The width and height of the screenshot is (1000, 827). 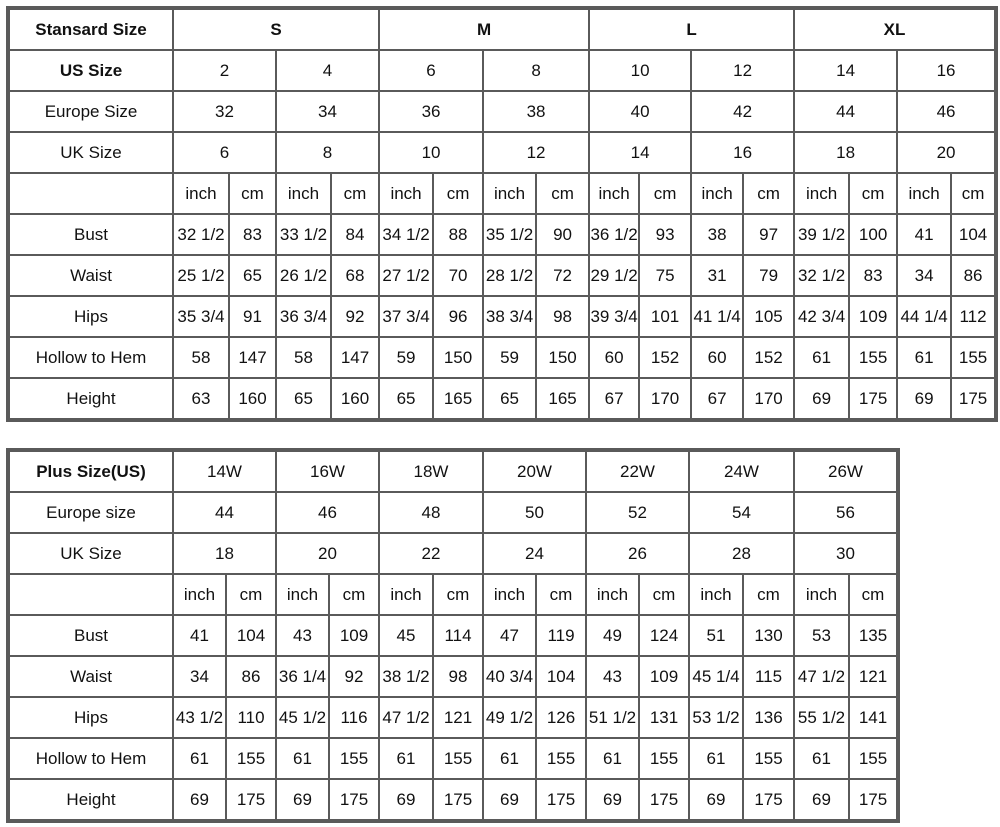 What do you see at coordinates (224, 471) in the screenshot?
I see `size-cell: 14W` at bounding box center [224, 471].